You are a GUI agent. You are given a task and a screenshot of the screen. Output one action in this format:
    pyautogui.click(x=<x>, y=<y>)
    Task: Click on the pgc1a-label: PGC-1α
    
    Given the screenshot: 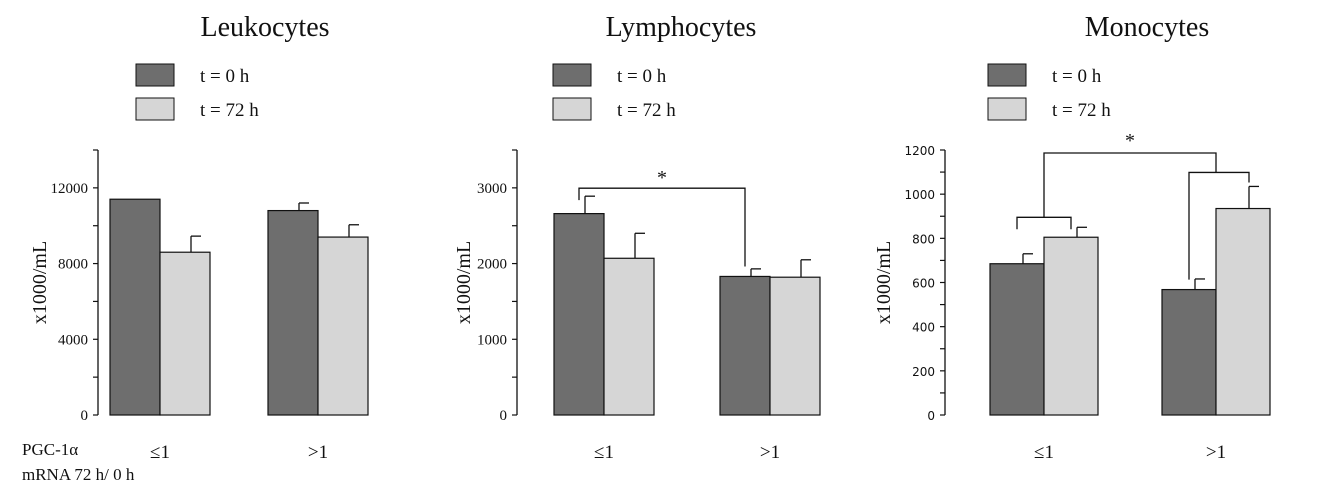 What is the action you would take?
    pyautogui.click(x=50, y=449)
    